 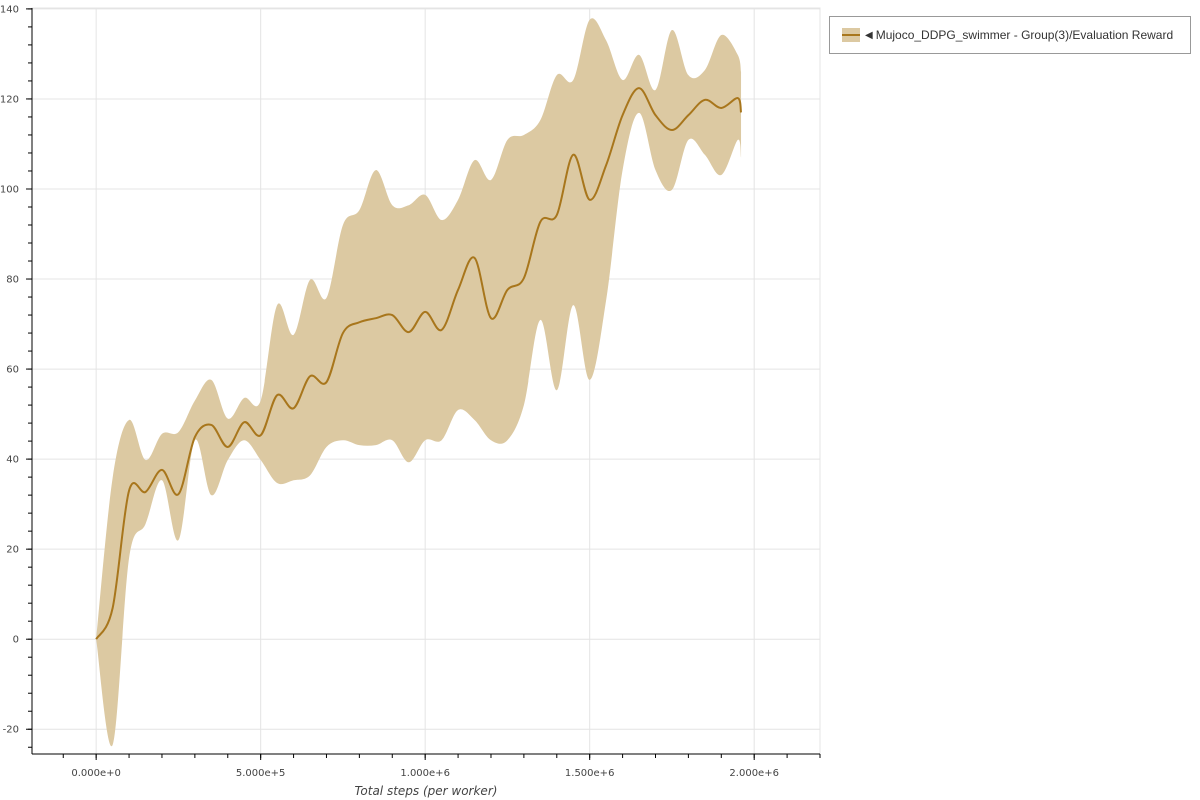 What do you see at coordinates (869, 35) in the screenshot?
I see `legend-triangle-icon: ◀` at bounding box center [869, 35].